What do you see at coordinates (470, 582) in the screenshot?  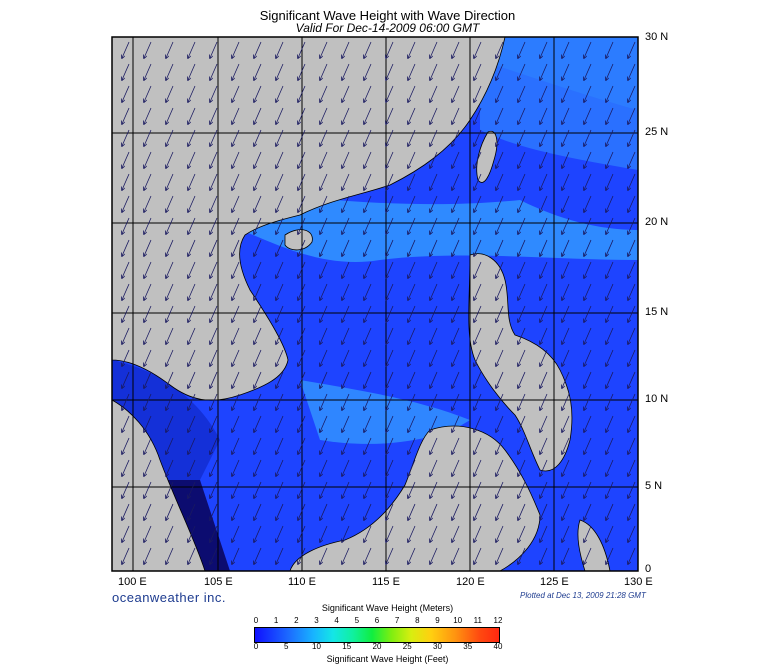 I see `lon-label-120e: 120 E` at bounding box center [470, 582].